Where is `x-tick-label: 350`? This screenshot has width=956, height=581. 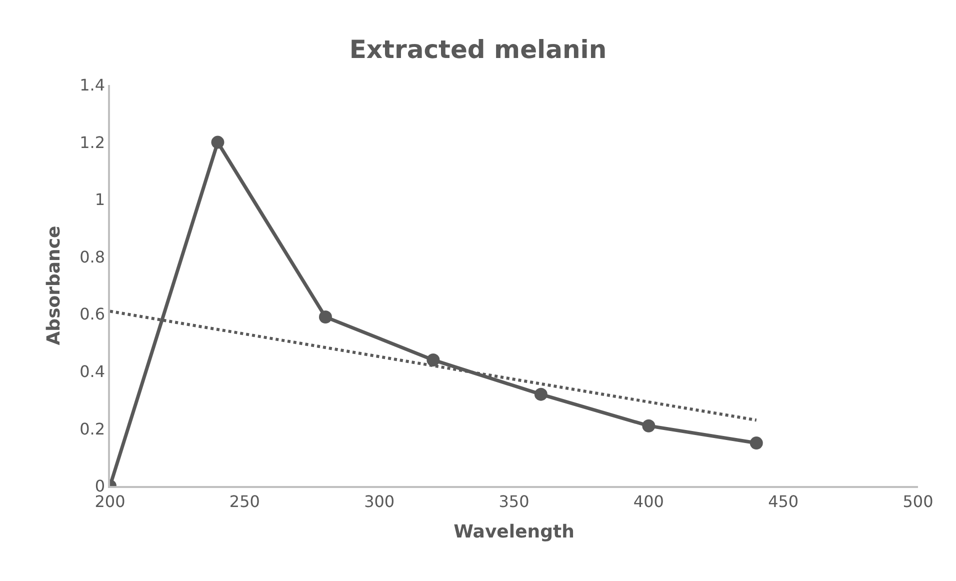
x-tick-label: 350 is located at coordinates (514, 501).